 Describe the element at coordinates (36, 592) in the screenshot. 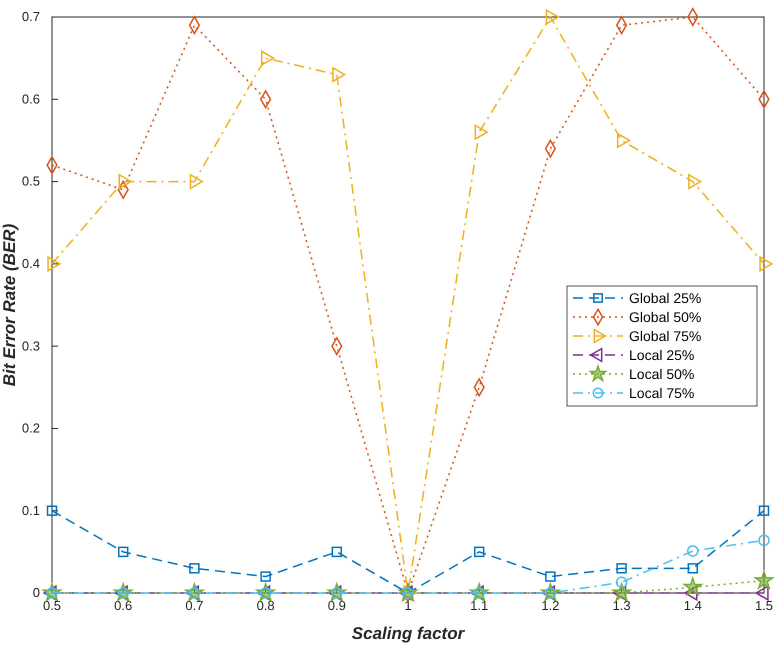

I see `y-tick-label: 0` at that location.